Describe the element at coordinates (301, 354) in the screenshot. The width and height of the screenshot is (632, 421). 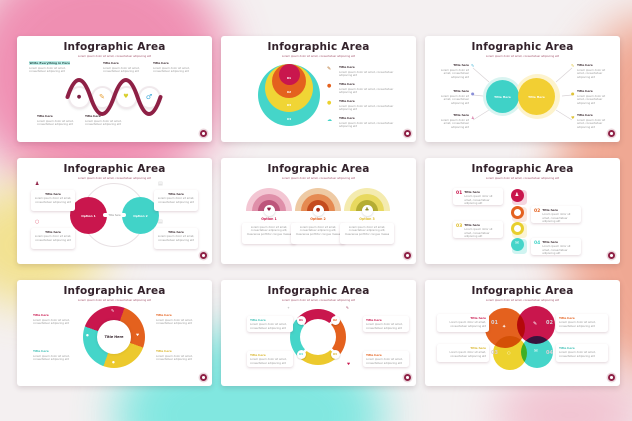
I see `node-number: 04` at that location.